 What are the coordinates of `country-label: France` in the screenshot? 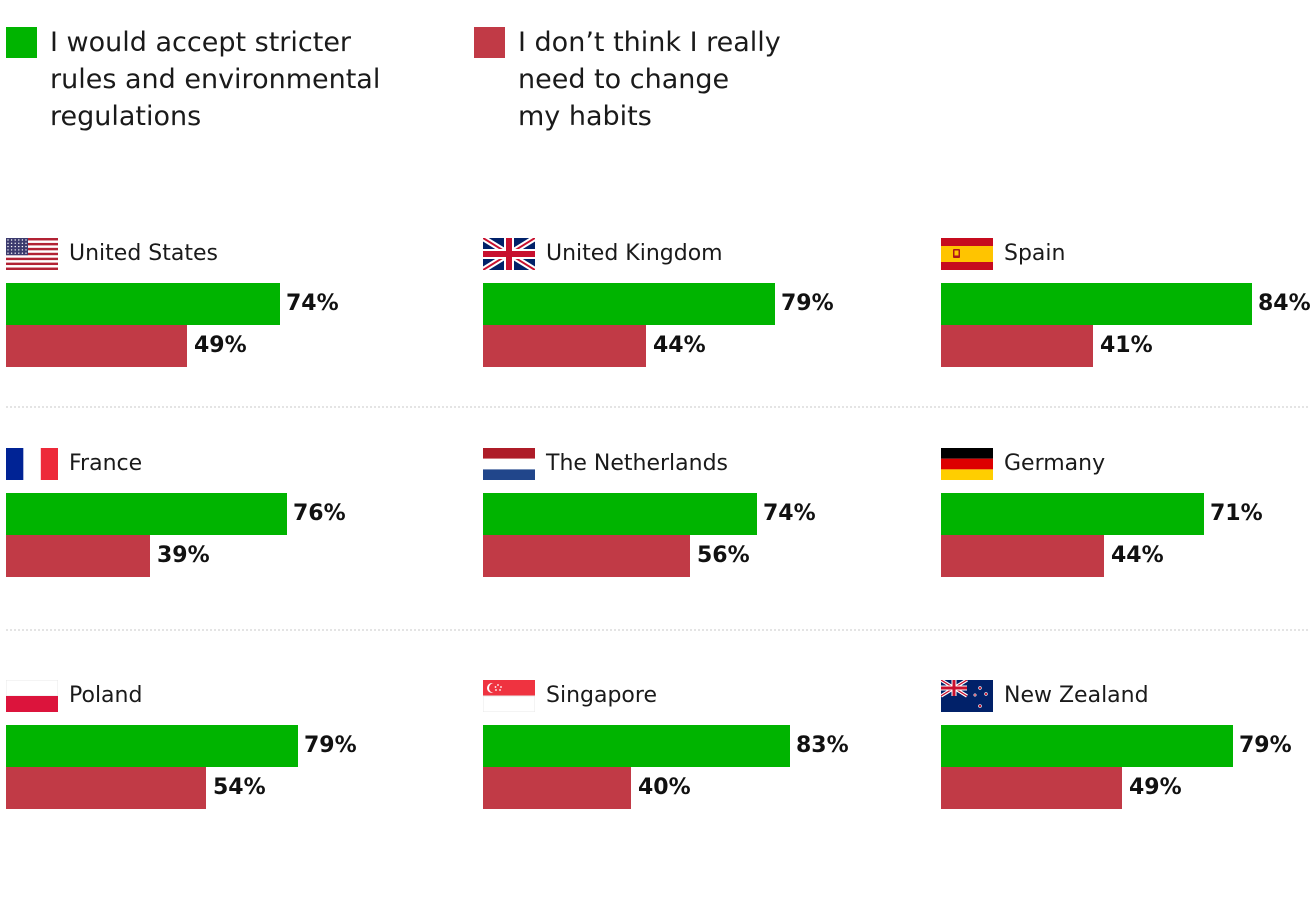 It's located at (106, 463).